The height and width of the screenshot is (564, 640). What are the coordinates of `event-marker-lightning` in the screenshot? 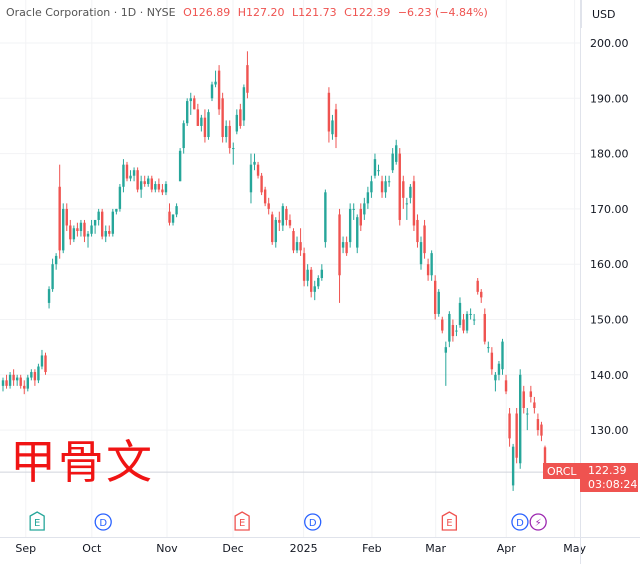 It's located at (538, 522).